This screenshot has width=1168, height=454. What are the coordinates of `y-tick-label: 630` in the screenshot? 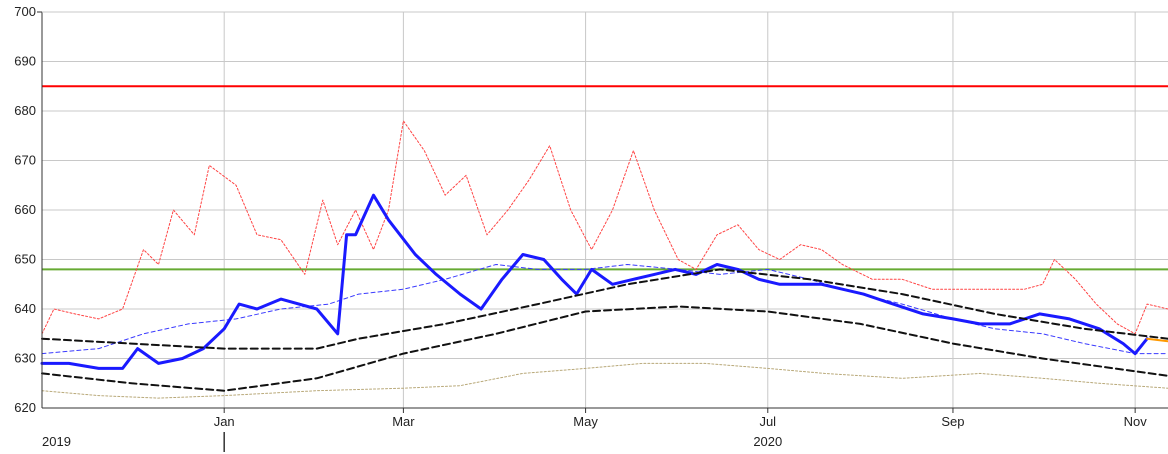 It's located at (25, 358).